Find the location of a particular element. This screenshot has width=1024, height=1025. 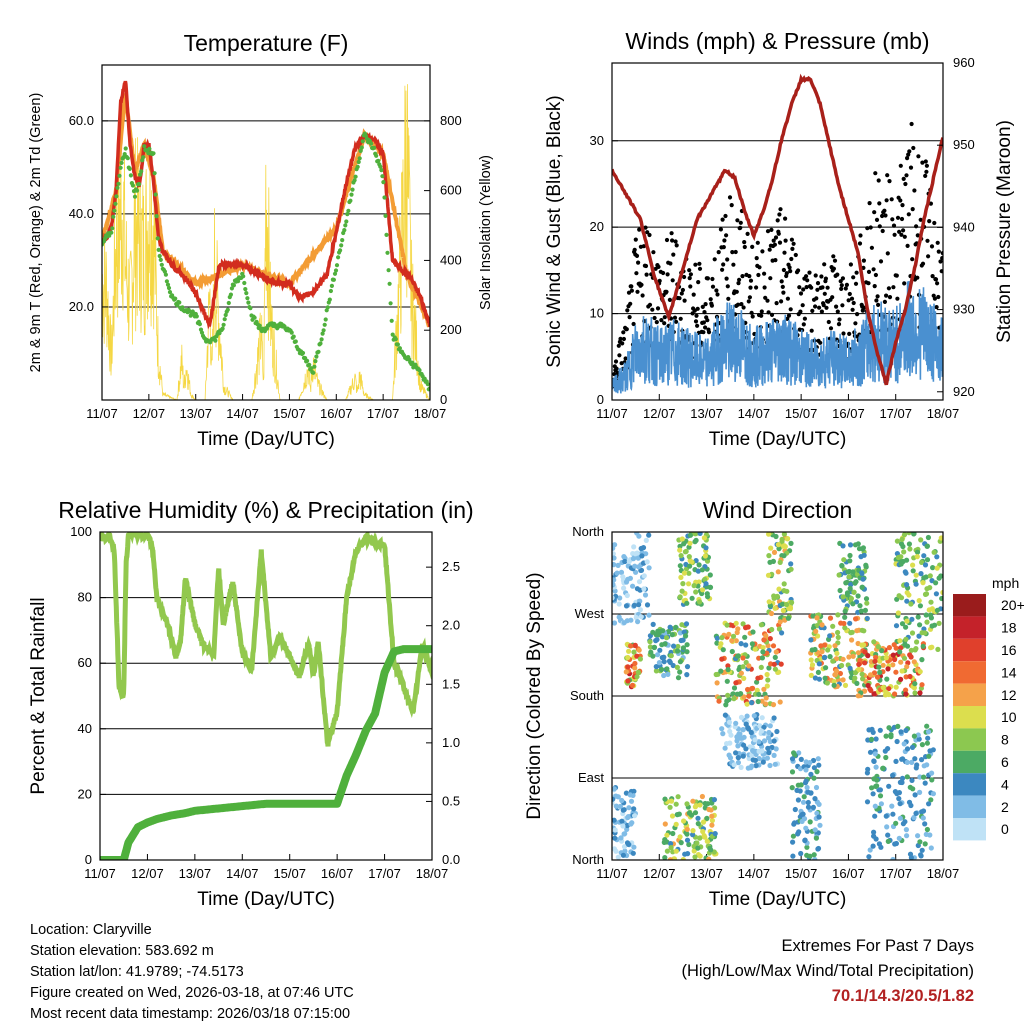

series-dew-point is located at coordinates (266, 261).